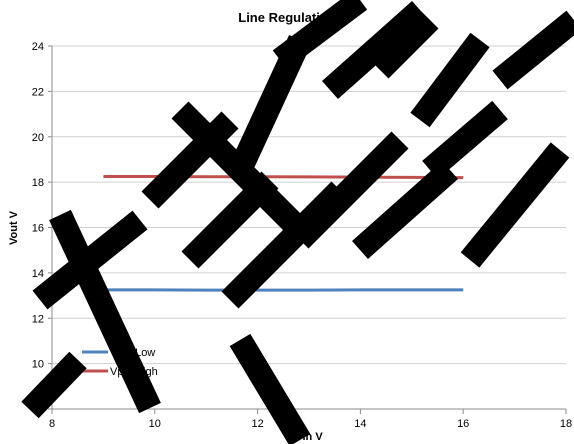 The width and height of the screenshot is (574, 444). What do you see at coordinates (360, 424) in the screenshot?
I see `x-tick-label: 14` at bounding box center [360, 424].